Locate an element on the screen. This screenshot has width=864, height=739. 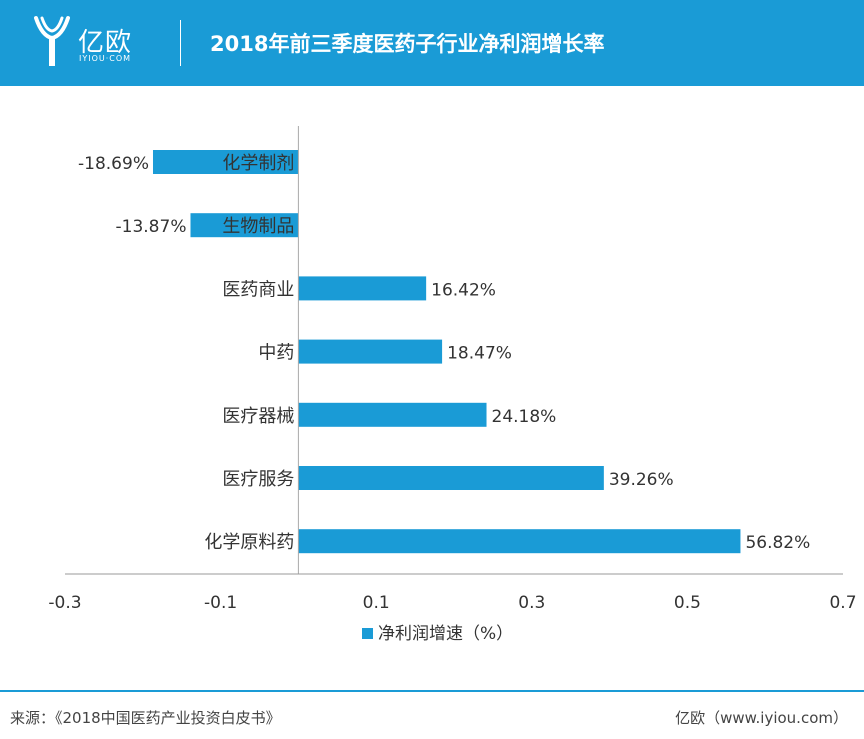
category-label-医疗器械: 医疗器械 is located at coordinates (258, 416).